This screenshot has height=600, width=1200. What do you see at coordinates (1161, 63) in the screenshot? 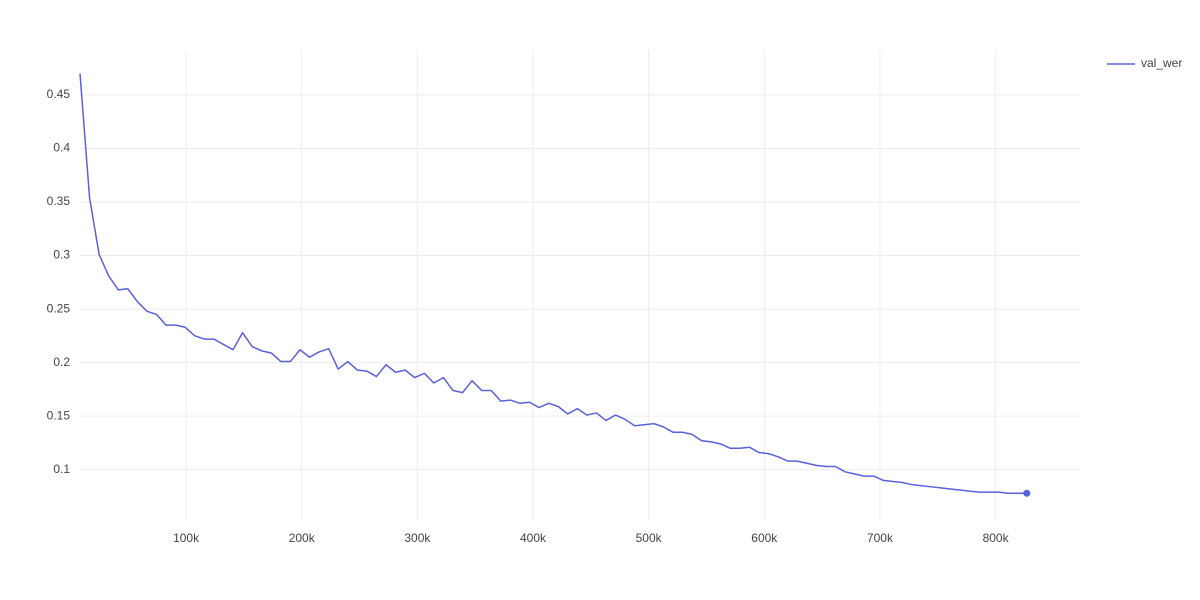
I see `legend-label: val_wer` at bounding box center [1161, 63].